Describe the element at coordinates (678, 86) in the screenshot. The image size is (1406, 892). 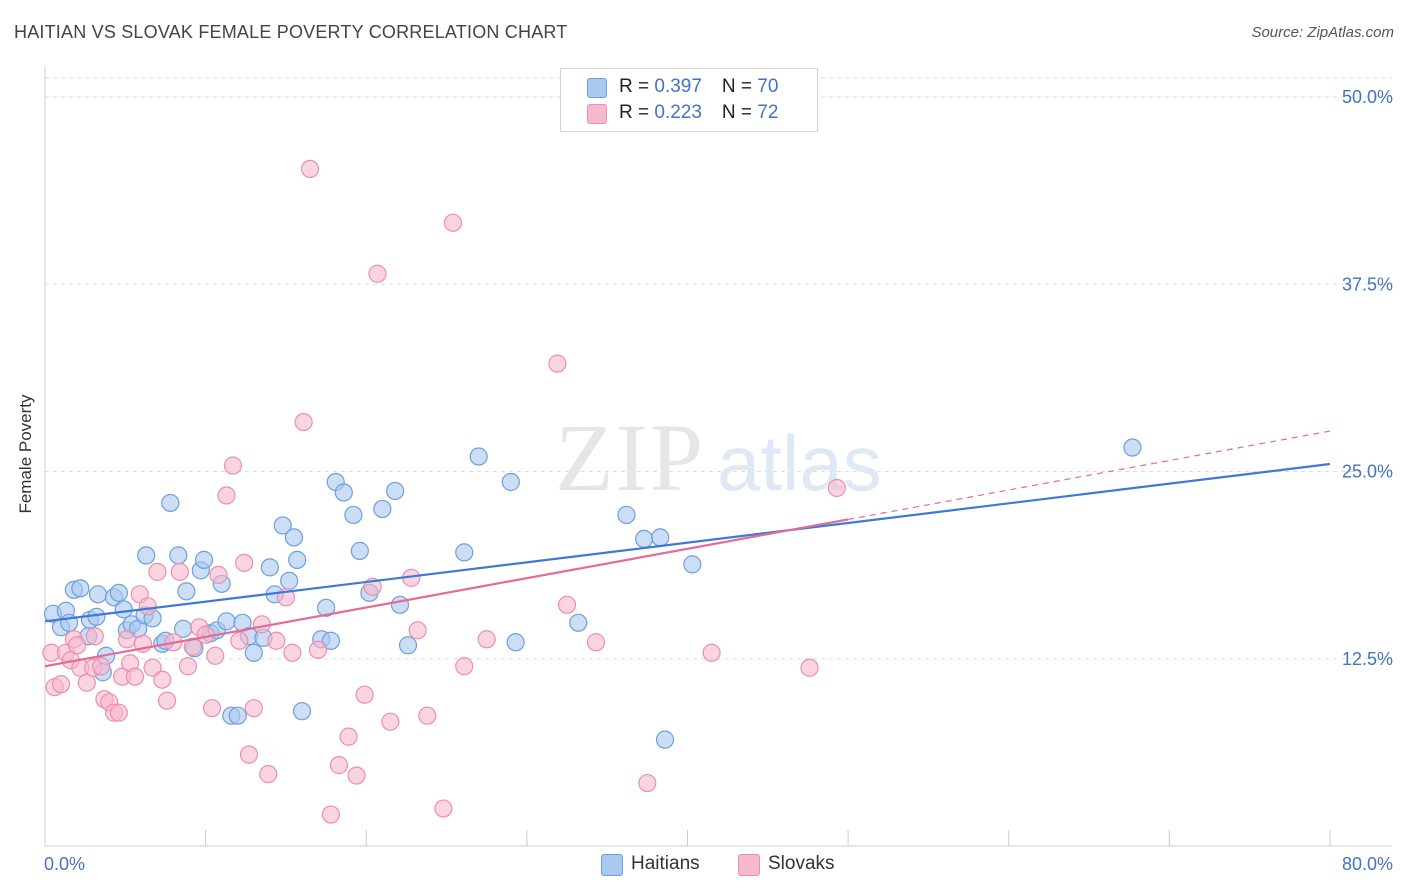
I see `legend-r-value: 0.397` at that location.